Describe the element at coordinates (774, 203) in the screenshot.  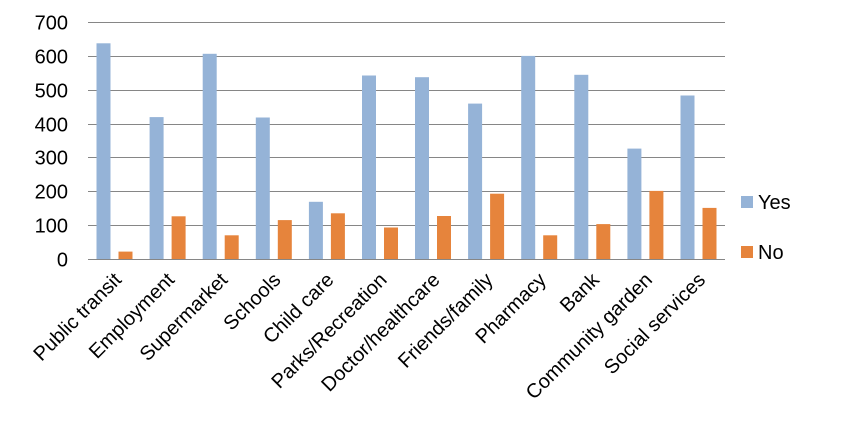
I see `legend-label-yes: Yes` at that location.